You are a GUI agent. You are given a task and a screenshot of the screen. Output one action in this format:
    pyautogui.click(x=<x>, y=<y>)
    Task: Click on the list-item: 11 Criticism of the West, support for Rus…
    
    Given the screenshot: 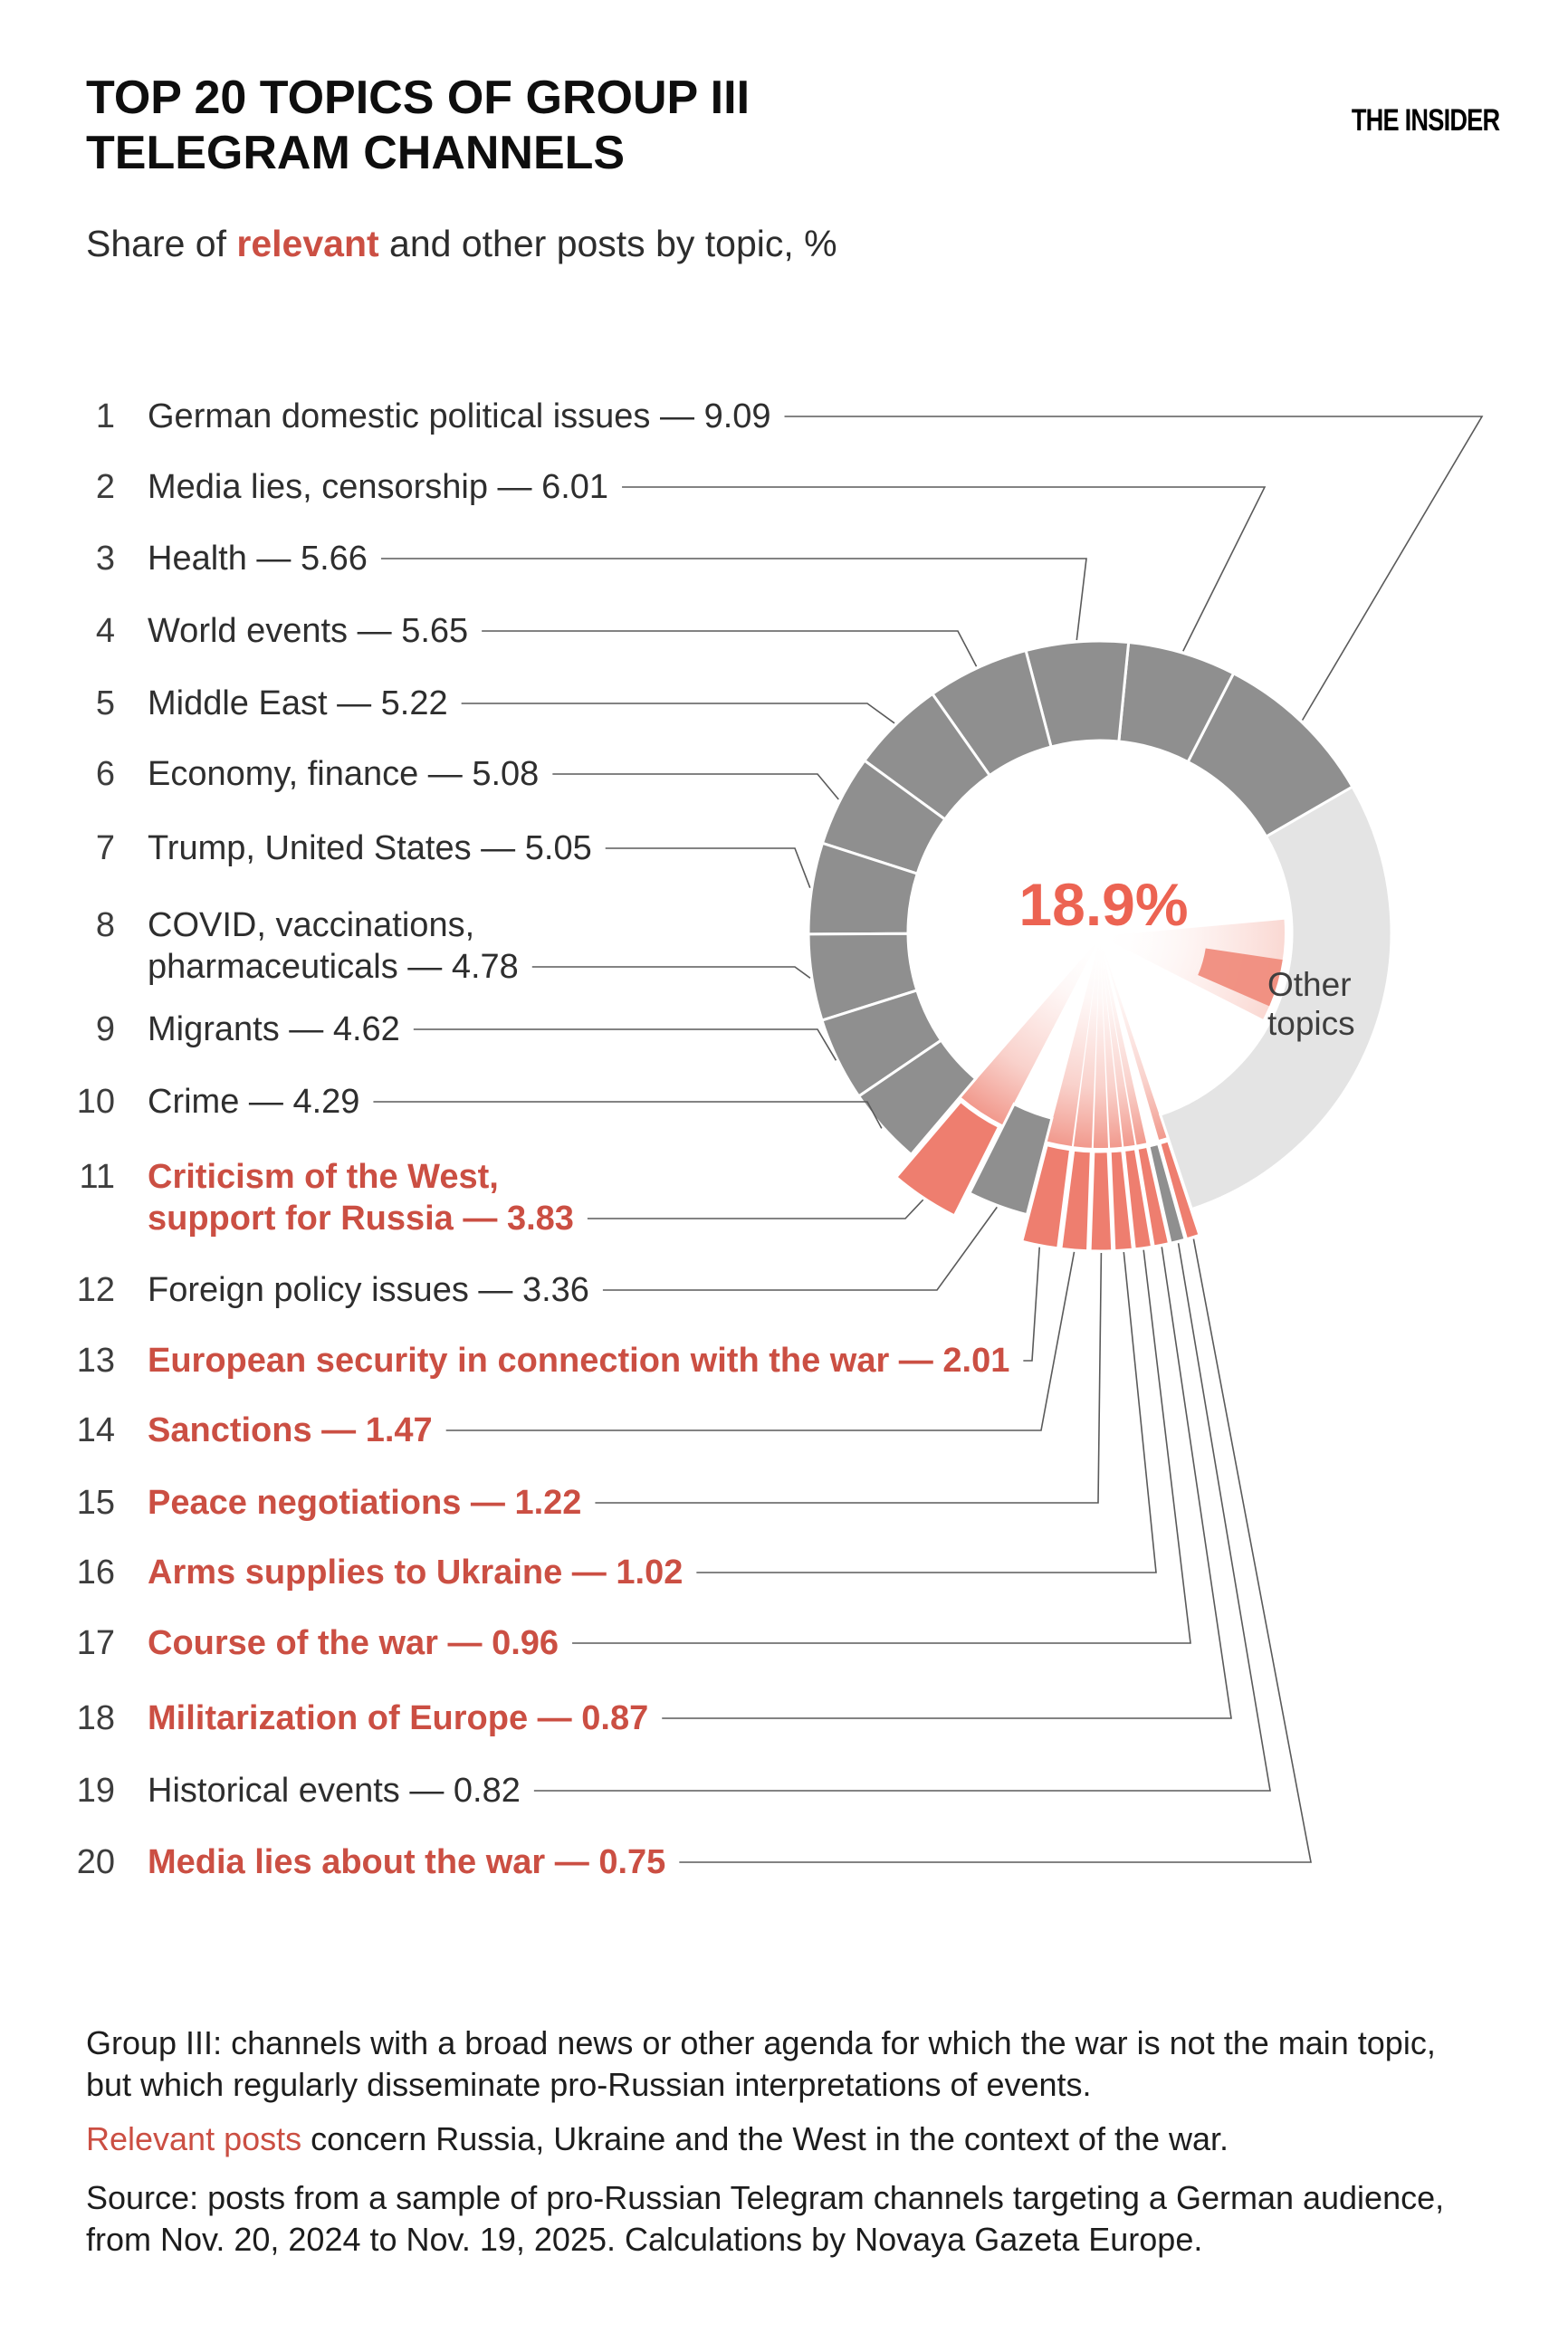 What is the action you would take?
    pyautogui.click(x=327, y=1197)
    